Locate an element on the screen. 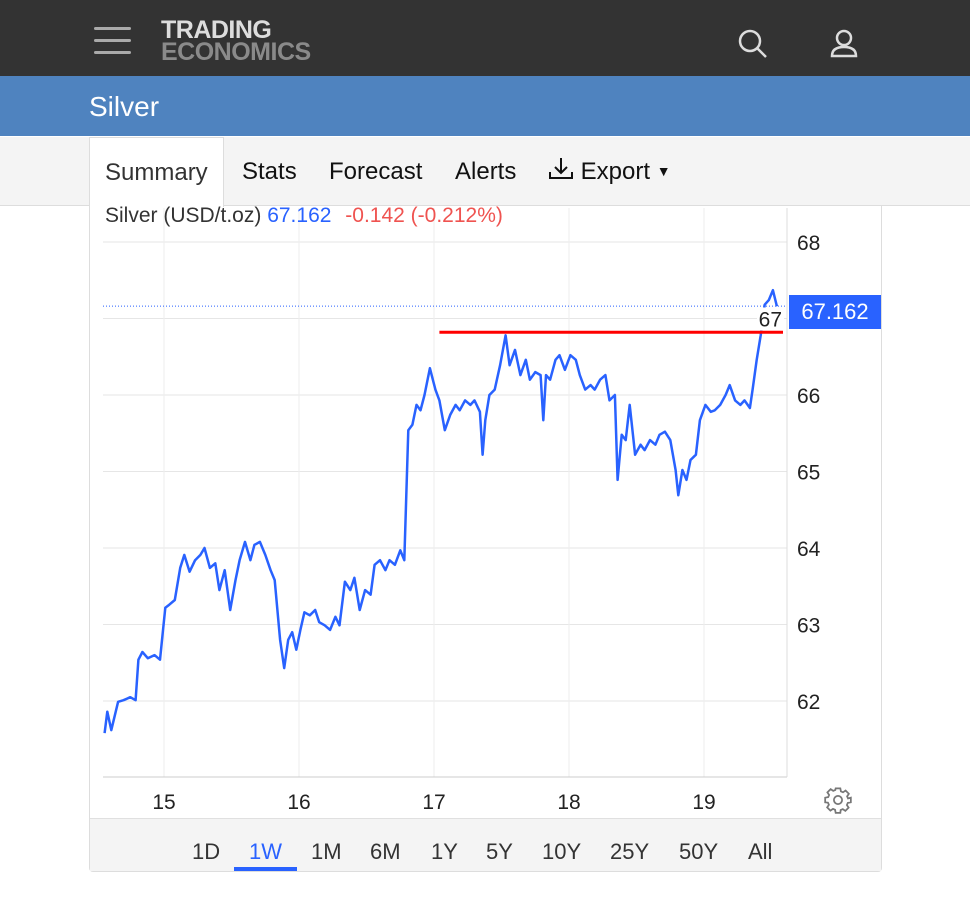  range-6m: 6M is located at coordinates (385, 851).